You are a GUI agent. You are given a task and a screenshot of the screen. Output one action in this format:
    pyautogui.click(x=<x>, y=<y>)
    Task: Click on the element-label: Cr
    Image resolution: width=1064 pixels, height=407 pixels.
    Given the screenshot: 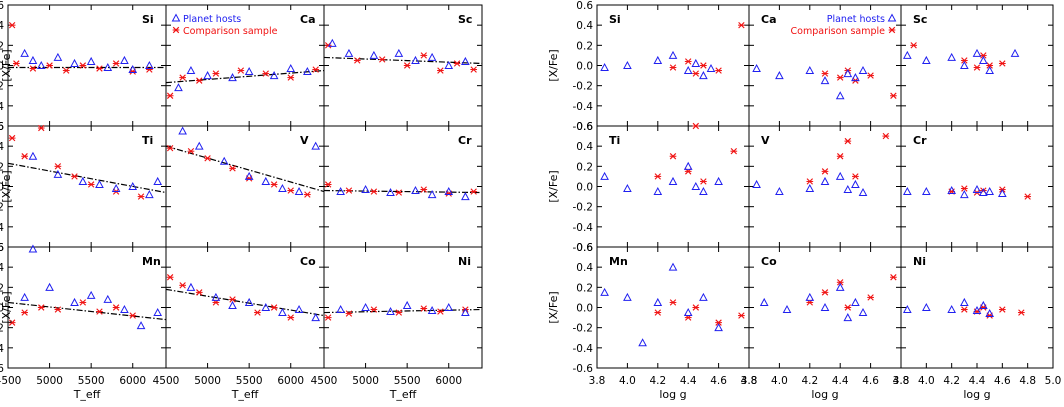 What is the action you would take?
    pyautogui.click(x=920, y=140)
    